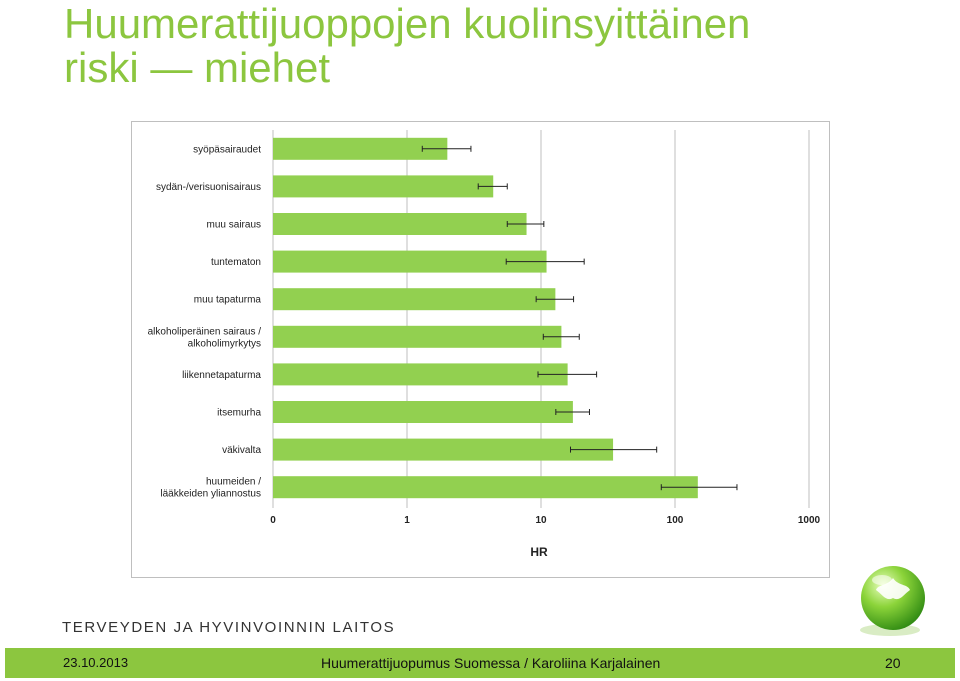  What do you see at coordinates (407, 23) in the screenshot?
I see `slide-title-line1: Huumerattijuoppojen kuolinsyittäinen` at bounding box center [407, 23].